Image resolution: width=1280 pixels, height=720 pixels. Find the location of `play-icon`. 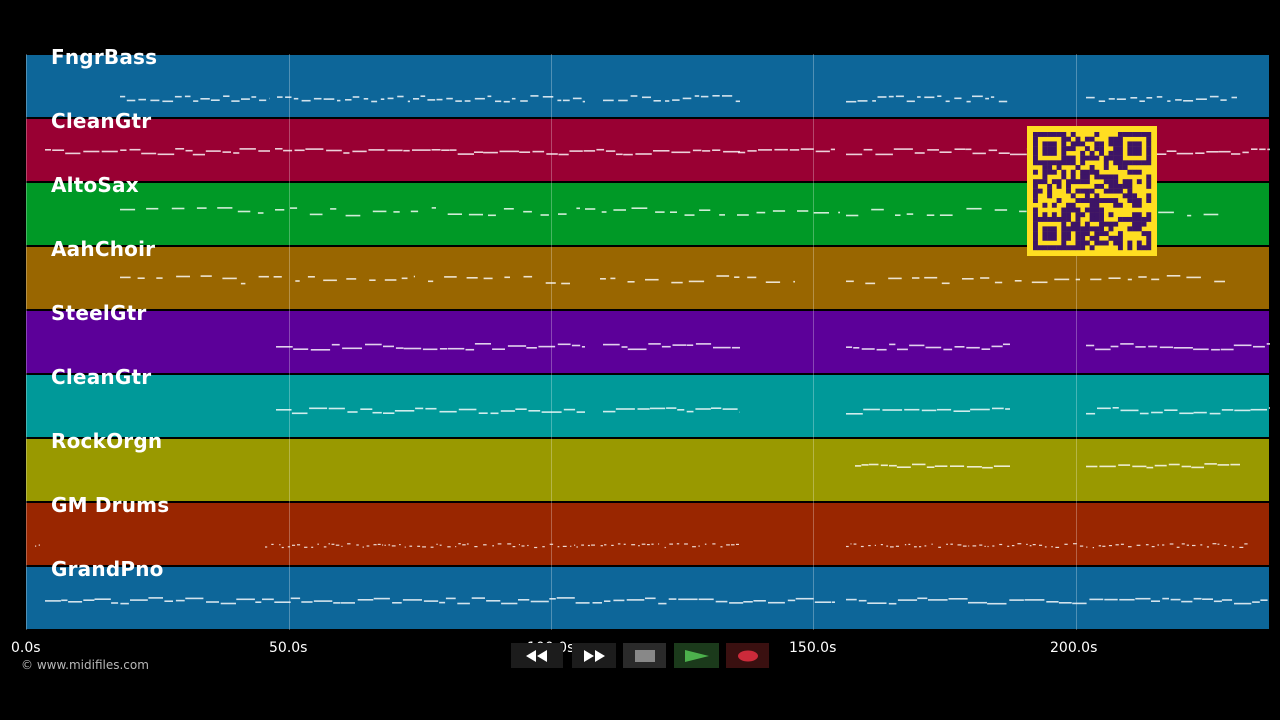

play-icon is located at coordinates (696, 655).